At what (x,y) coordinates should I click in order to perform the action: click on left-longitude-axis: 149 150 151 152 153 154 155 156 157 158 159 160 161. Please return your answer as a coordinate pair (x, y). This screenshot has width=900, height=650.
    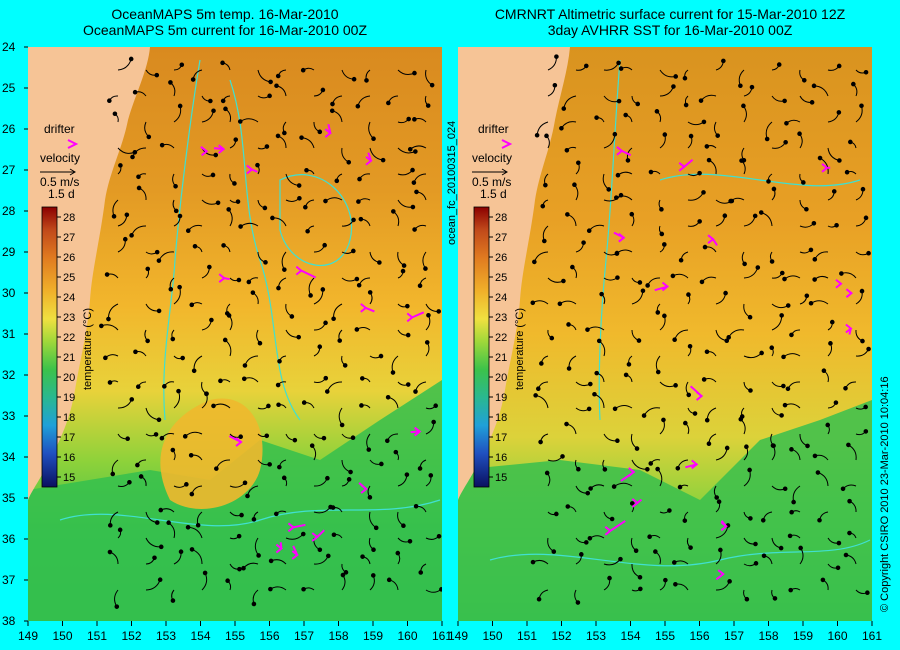
    Looking at the image, I should click on (235, 632).